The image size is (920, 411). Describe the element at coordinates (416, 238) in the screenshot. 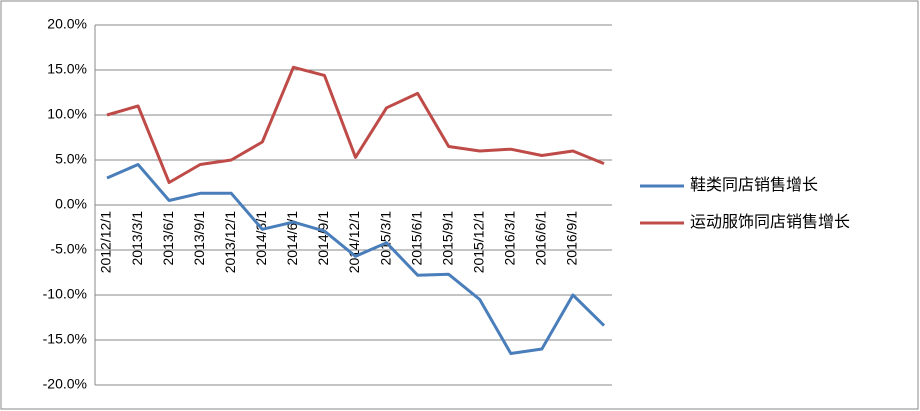

I see `x-tick-label: 2015/6/1` at that location.